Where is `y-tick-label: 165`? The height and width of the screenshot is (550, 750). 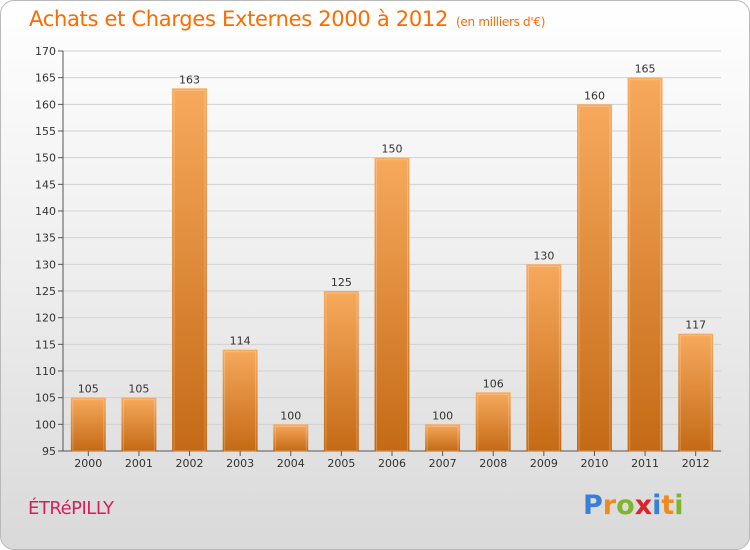
y-tick-label: 165 is located at coordinates (45, 78).